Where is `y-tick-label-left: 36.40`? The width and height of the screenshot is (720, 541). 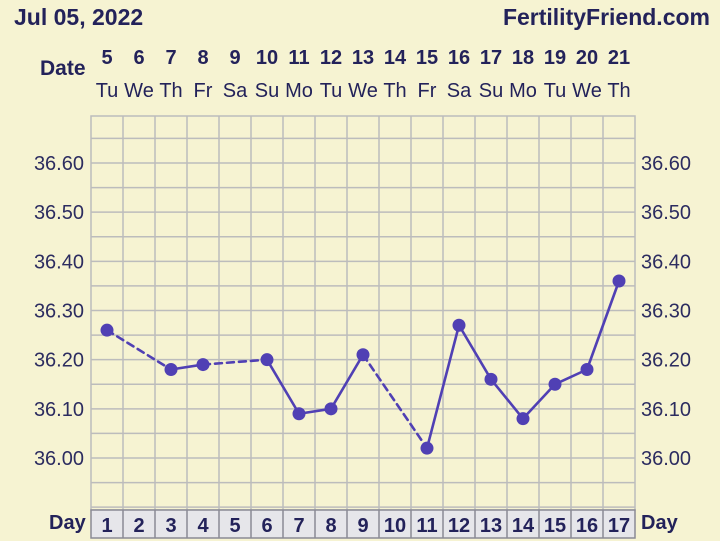
y-tick-label-left: 36.40 is located at coordinates (59, 262).